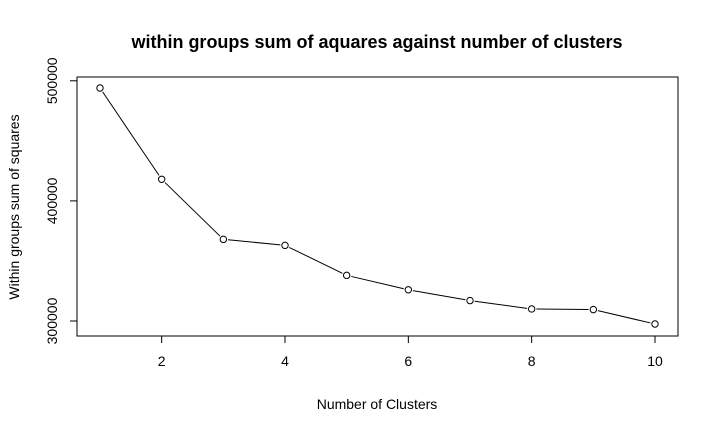 The height and width of the screenshot is (432, 718). Describe the element at coordinates (377, 404) in the screenshot. I see `x-axis-label: Number of Clusters` at that location.